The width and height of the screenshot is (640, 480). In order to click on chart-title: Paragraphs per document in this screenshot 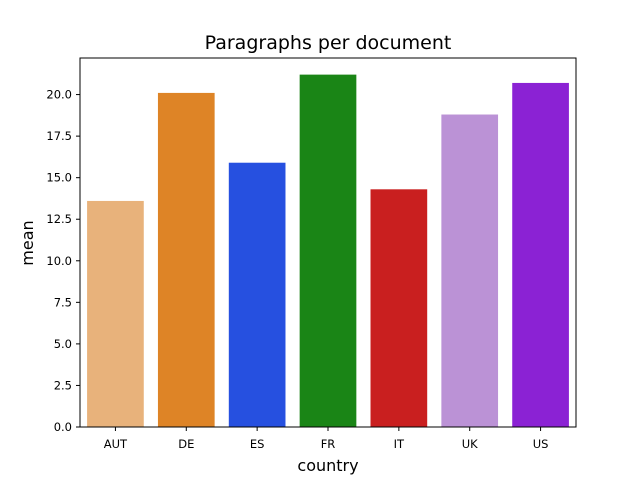, I will do `click(328, 43)`.